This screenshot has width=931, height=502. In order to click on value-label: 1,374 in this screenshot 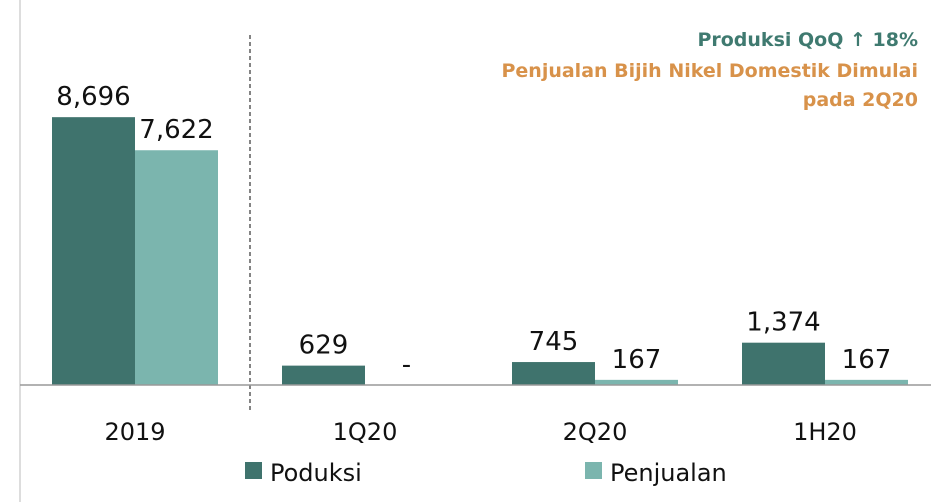, I will do `click(783, 323)`.